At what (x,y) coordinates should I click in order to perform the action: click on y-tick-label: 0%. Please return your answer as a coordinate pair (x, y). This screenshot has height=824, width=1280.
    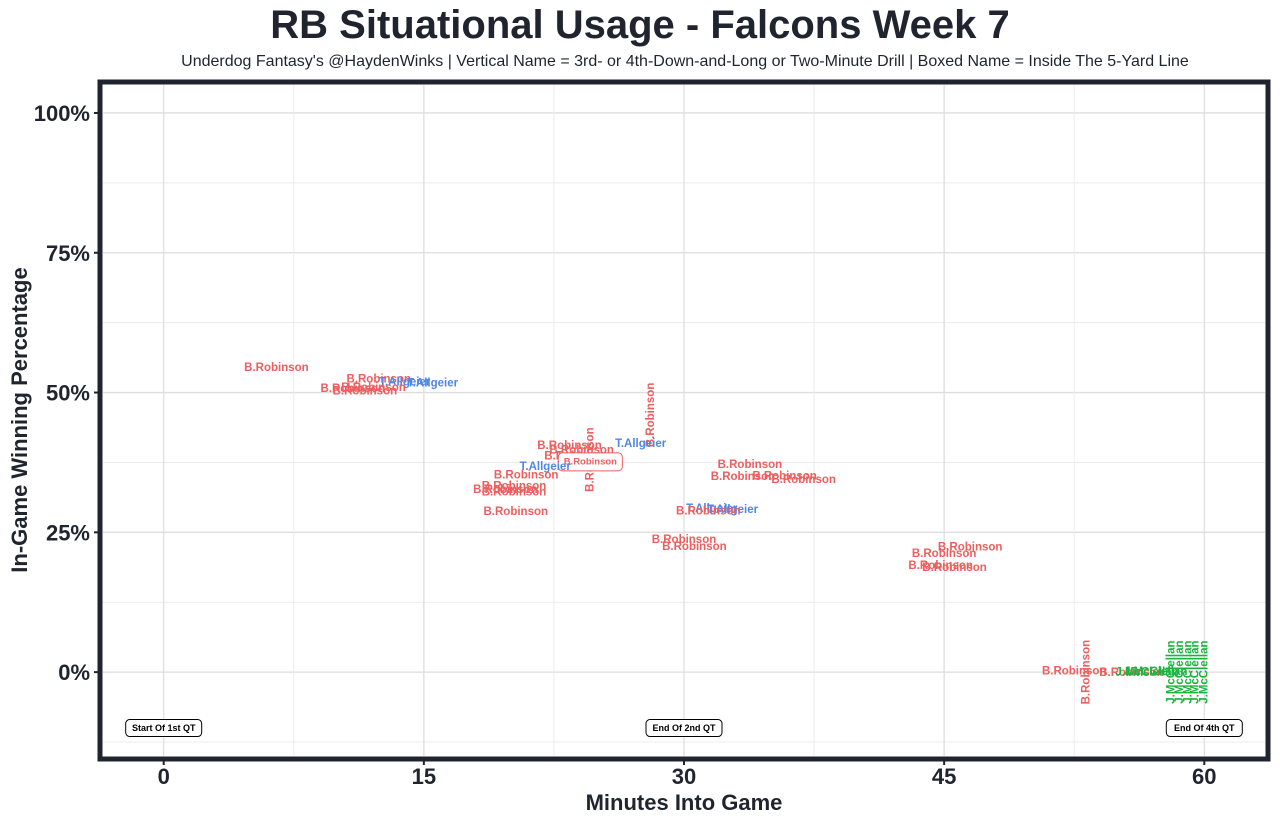
    Looking at the image, I should click on (74, 672).